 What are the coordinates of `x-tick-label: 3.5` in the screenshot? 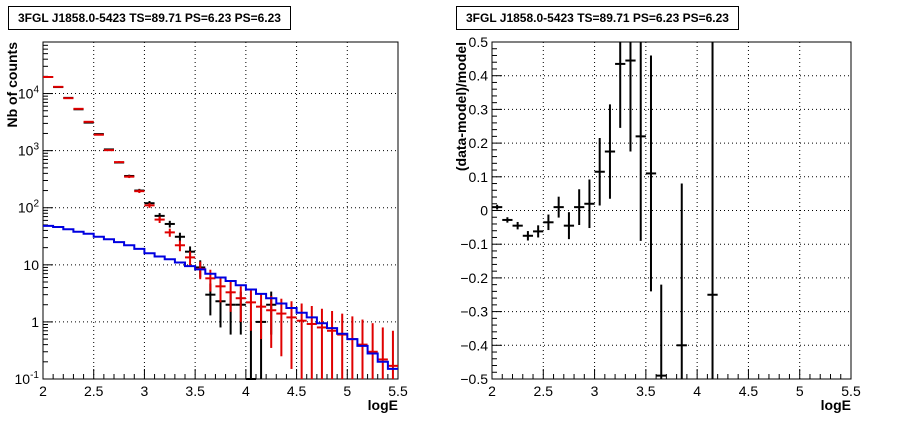 It's located at (195, 391).